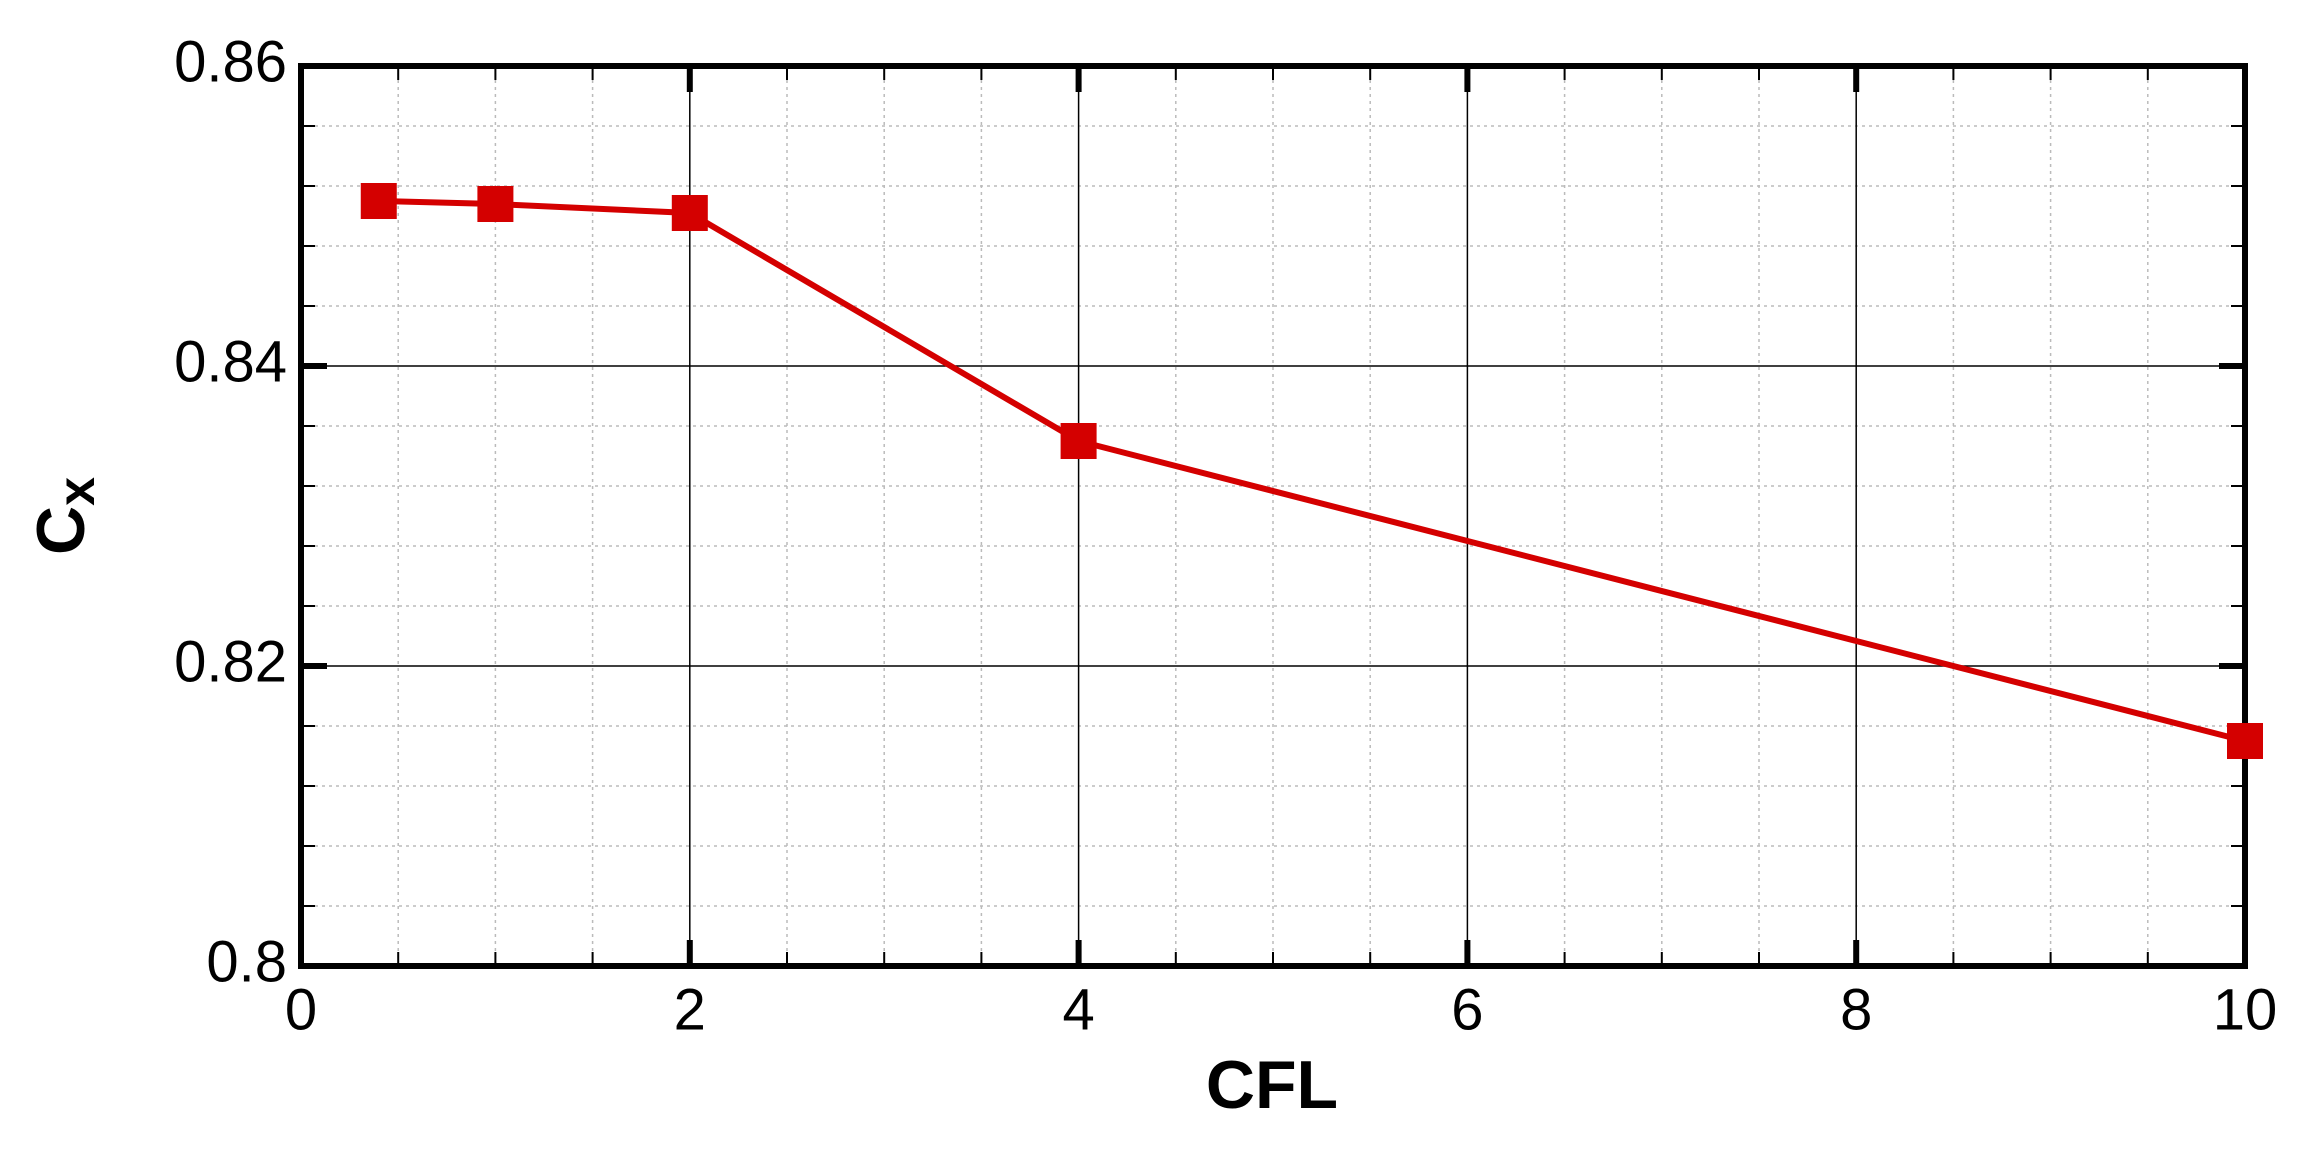  I want to click on y-axis-label-sub: x, so click(77, 491).